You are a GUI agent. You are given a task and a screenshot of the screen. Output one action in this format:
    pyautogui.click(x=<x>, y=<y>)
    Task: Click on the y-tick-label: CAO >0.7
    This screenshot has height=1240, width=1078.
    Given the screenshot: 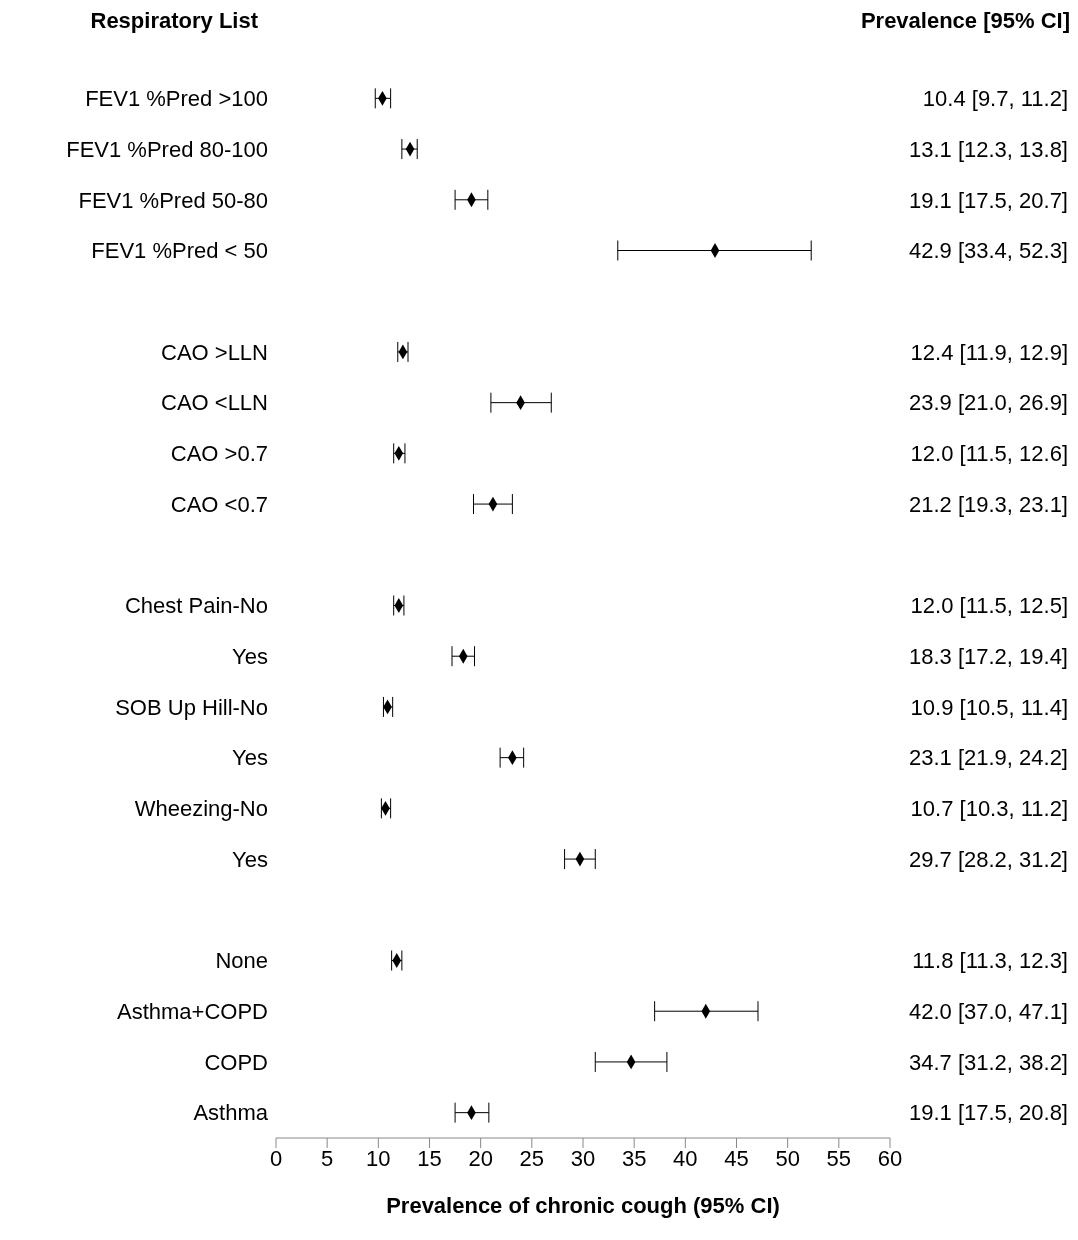 What is the action you would take?
    pyautogui.click(x=219, y=454)
    